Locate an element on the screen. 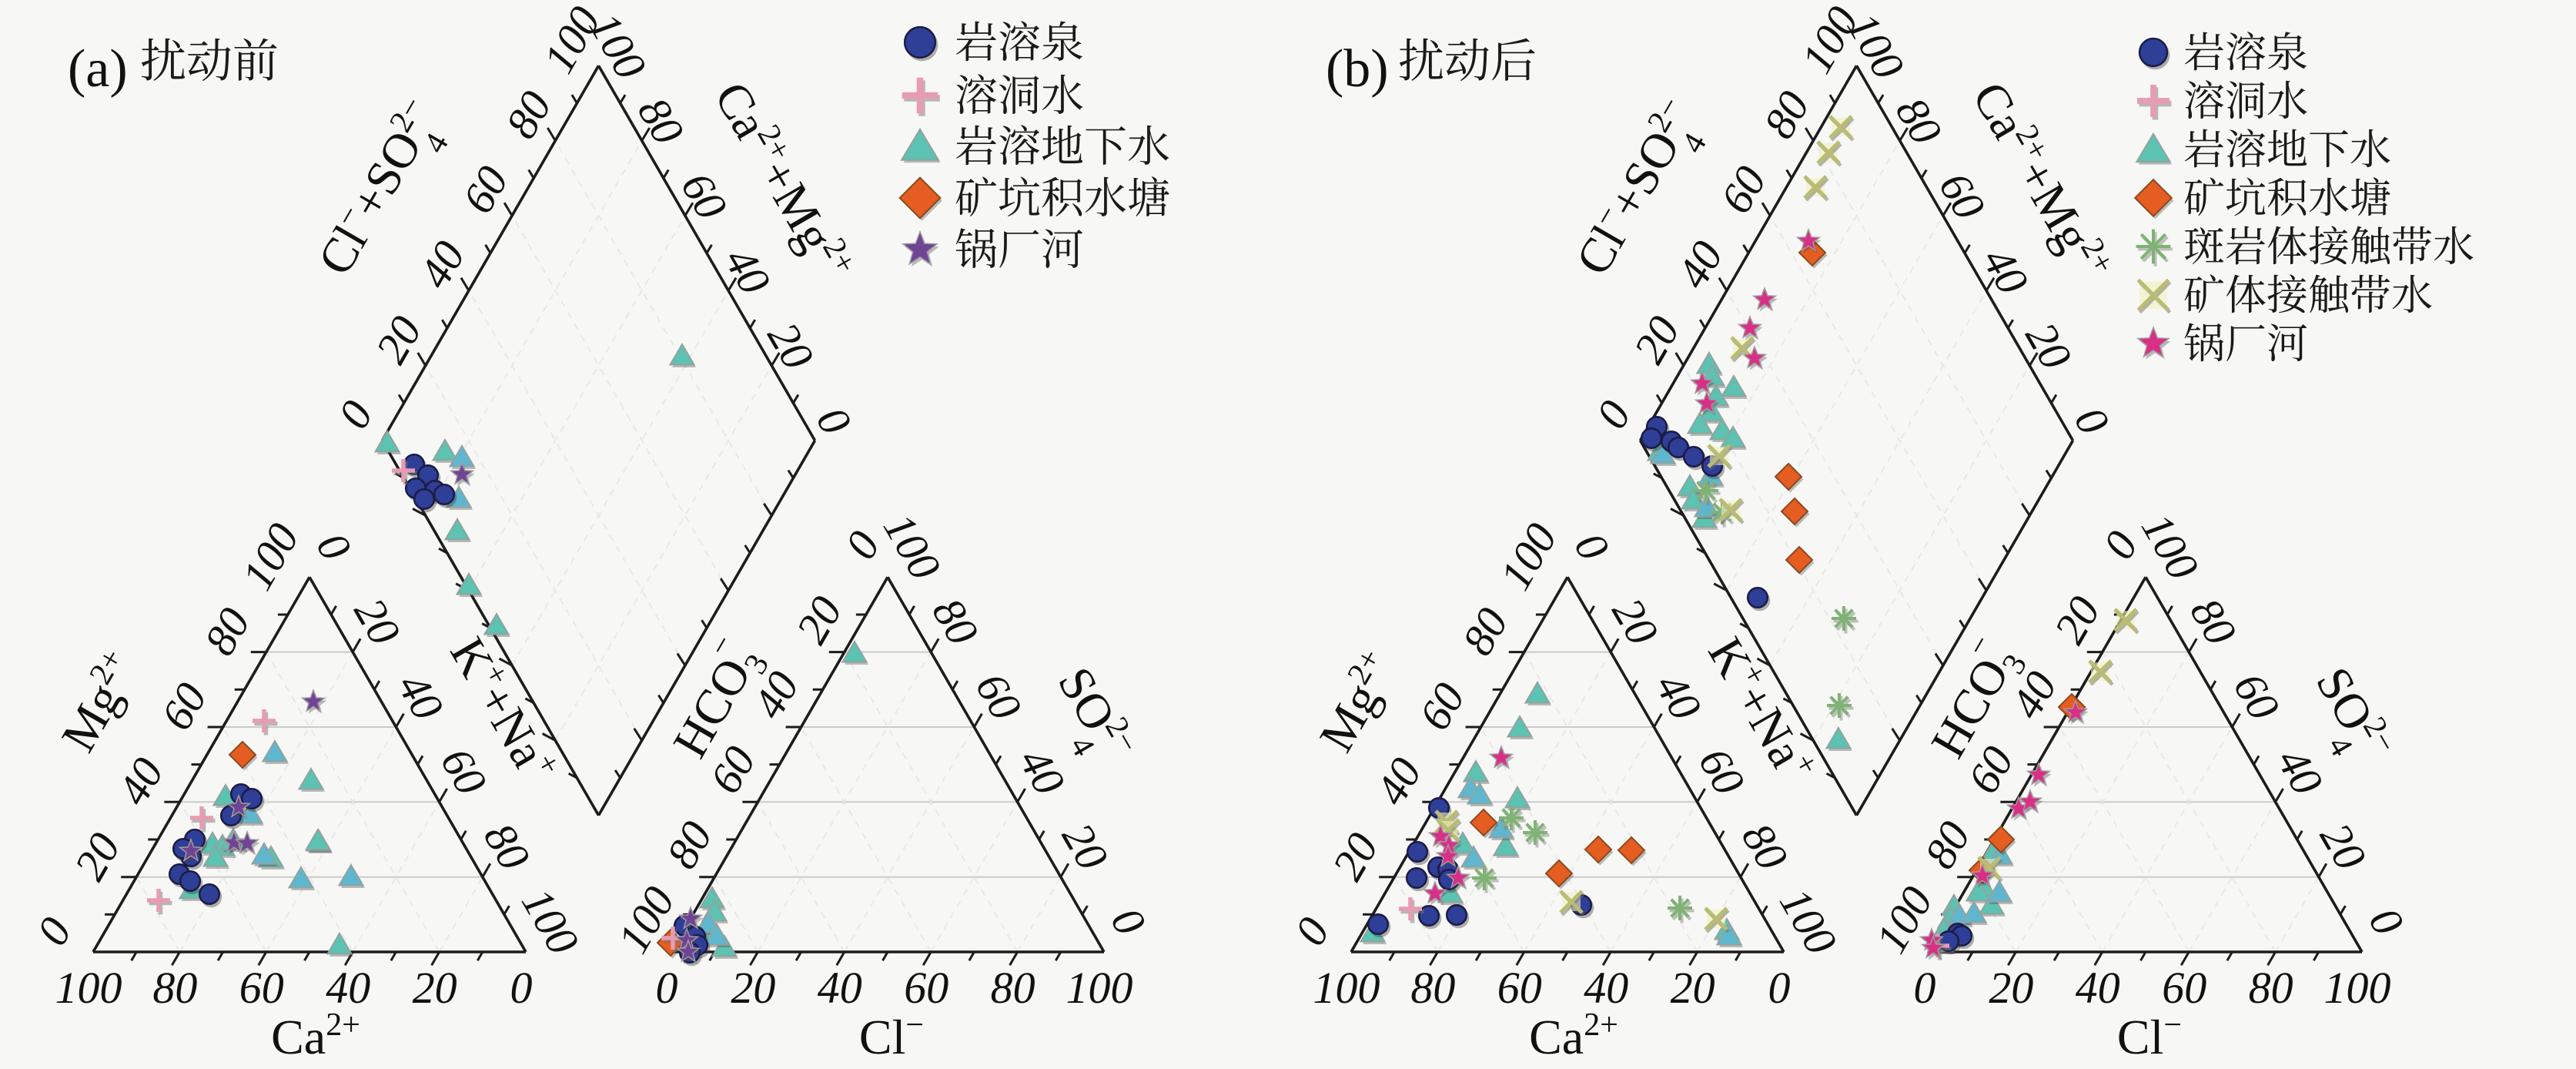  svg-text: (b) is located at coordinates (1357, 69).